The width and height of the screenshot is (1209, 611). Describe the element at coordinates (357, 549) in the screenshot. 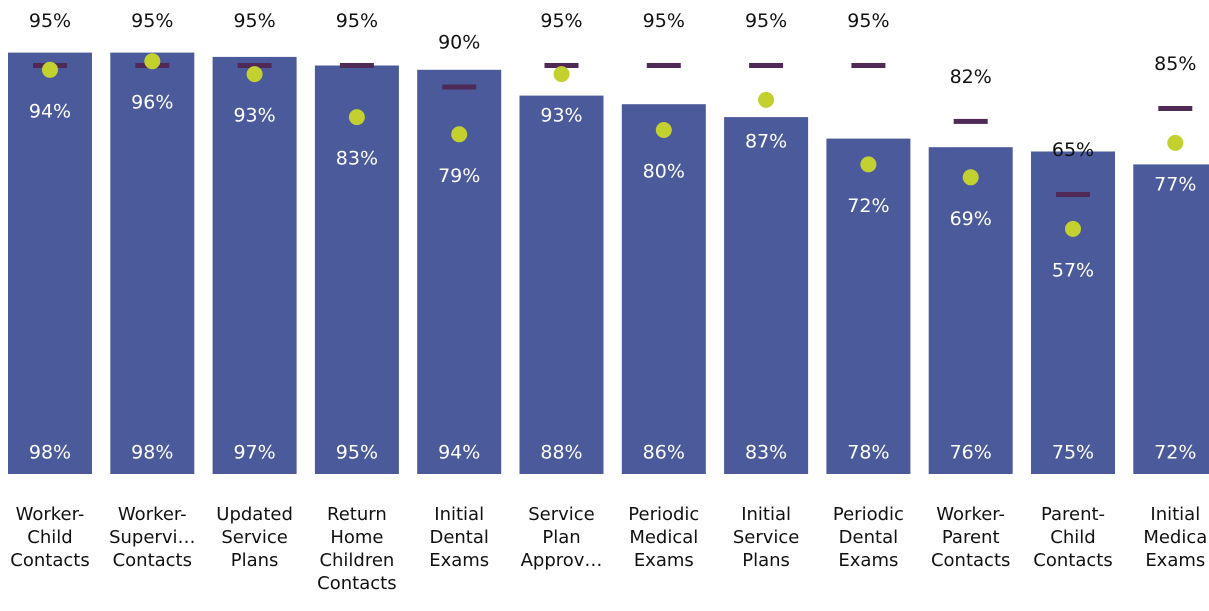

I see `x-tick-label: Return Home Children Contacts` at that location.